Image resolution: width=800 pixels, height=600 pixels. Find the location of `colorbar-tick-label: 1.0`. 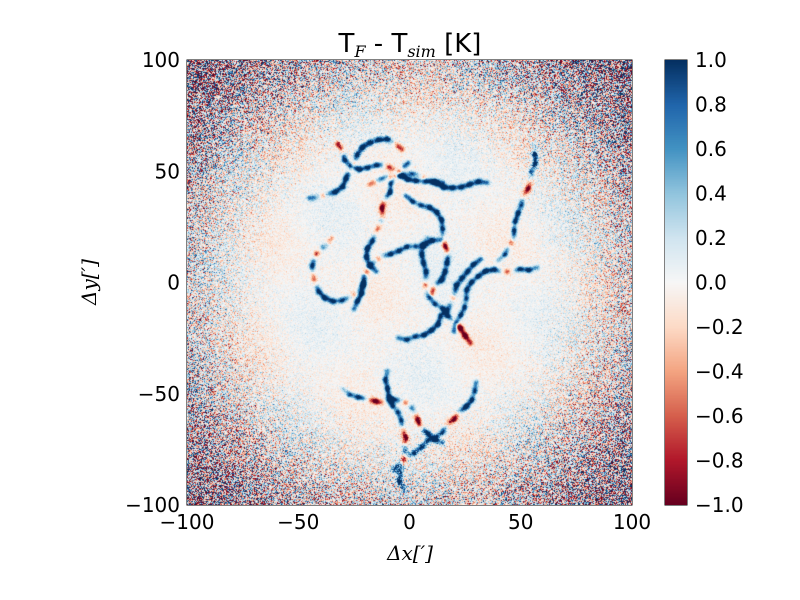

colorbar-tick-label: 1.0 is located at coordinates (711, 60).